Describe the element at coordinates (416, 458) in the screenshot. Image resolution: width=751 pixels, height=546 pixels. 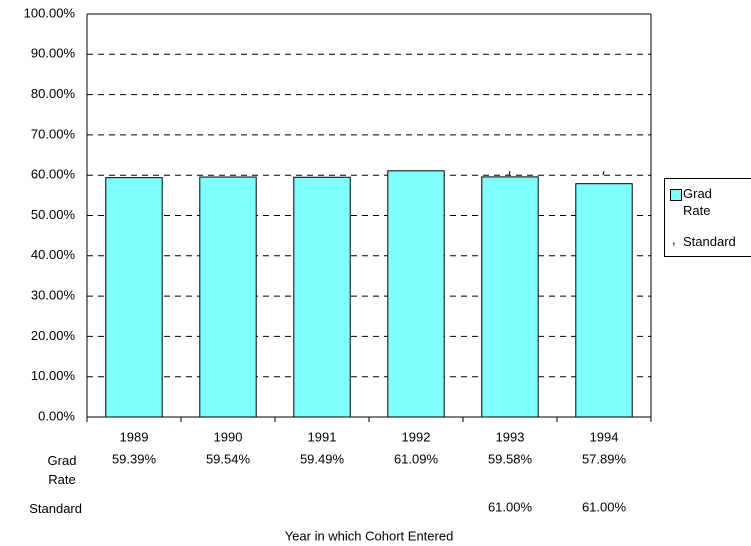
I see `table-value: 61.09%` at that location.